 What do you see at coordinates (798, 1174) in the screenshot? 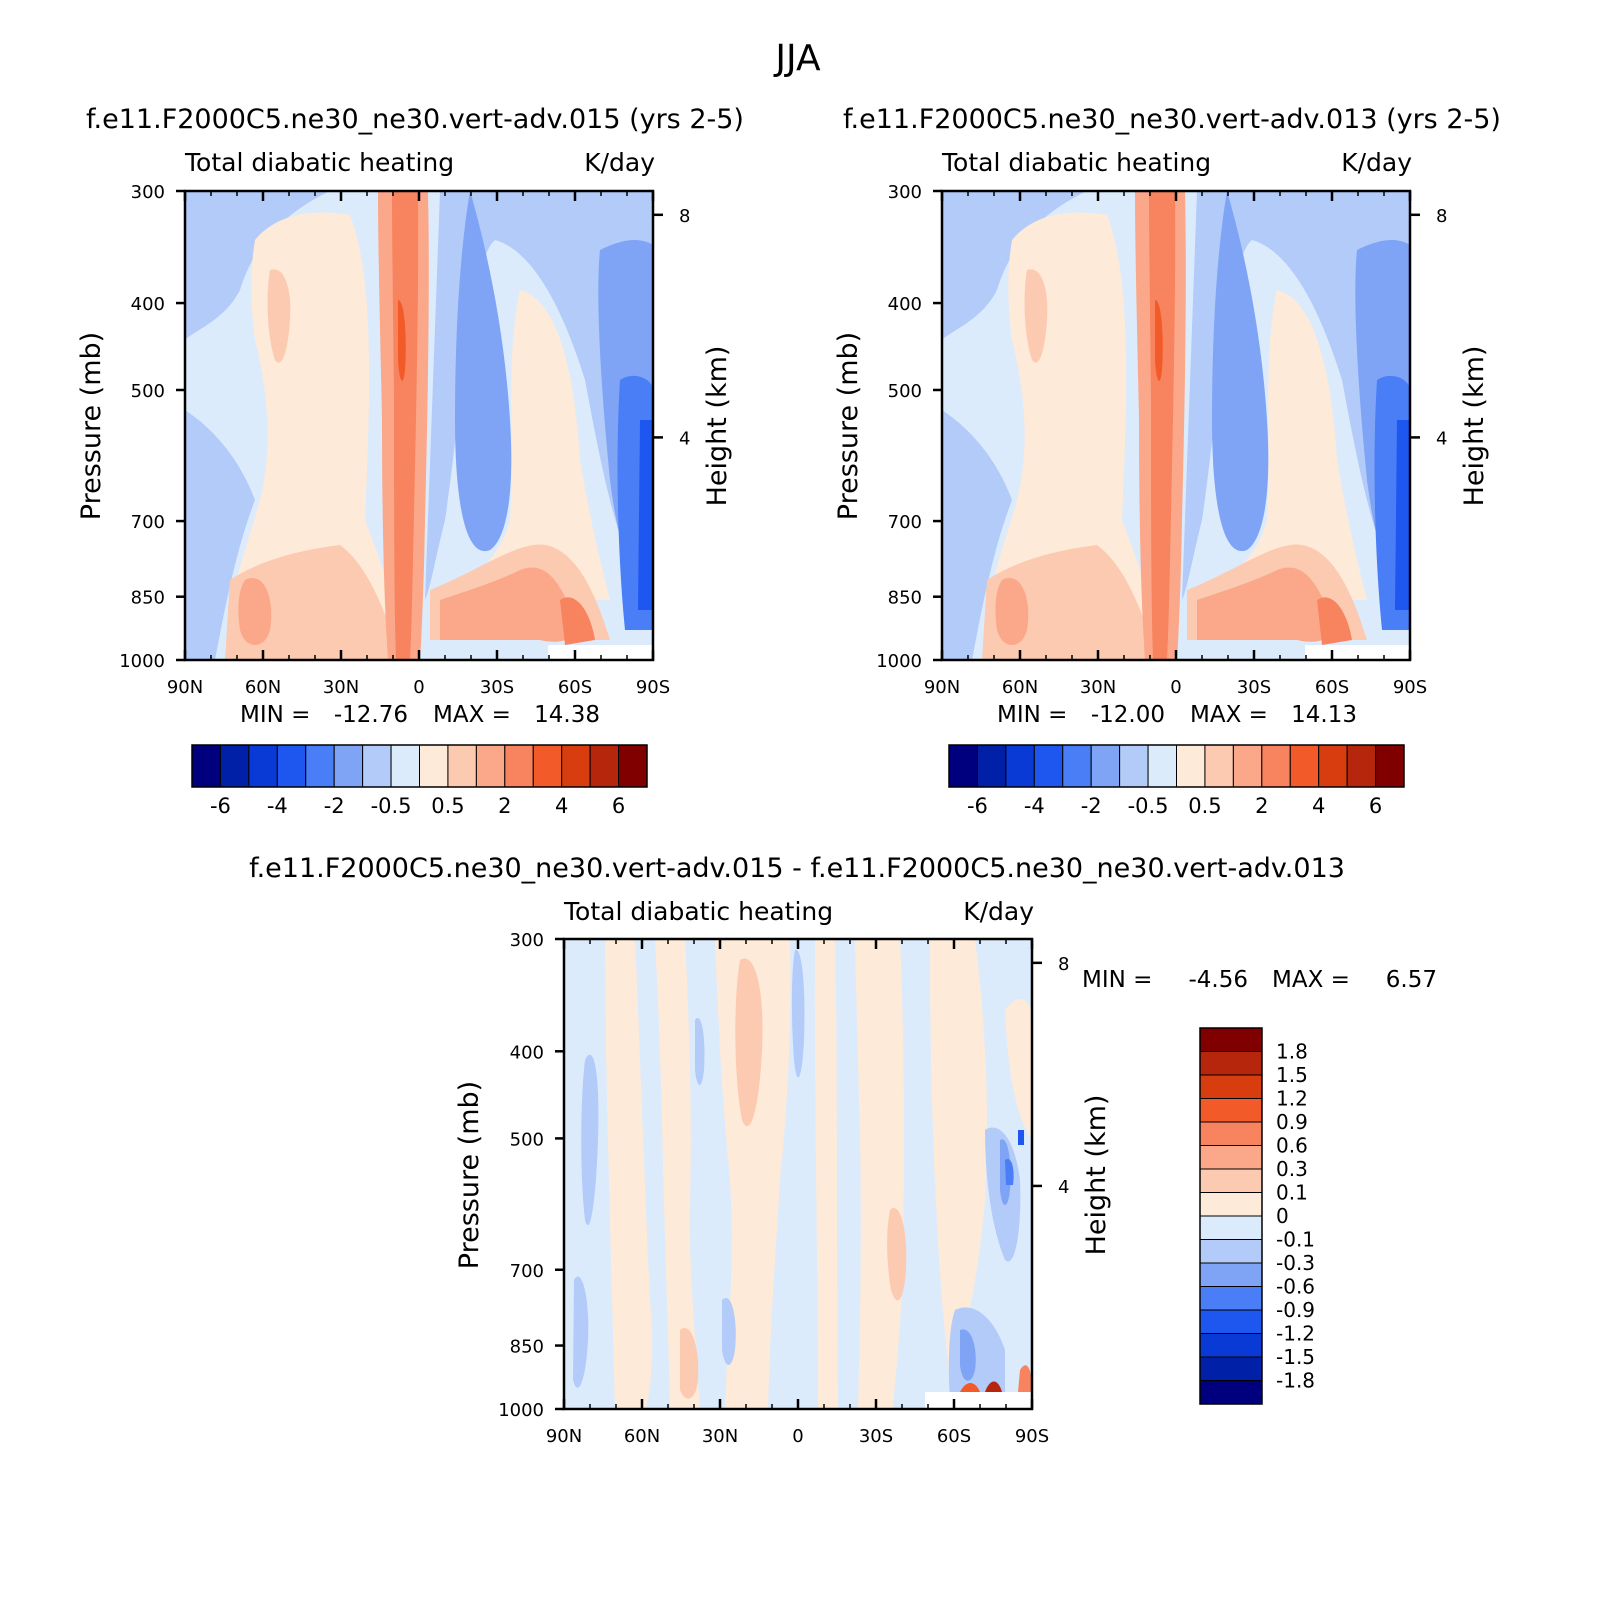
I see `panel-3-contour-field` at bounding box center [798, 1174].